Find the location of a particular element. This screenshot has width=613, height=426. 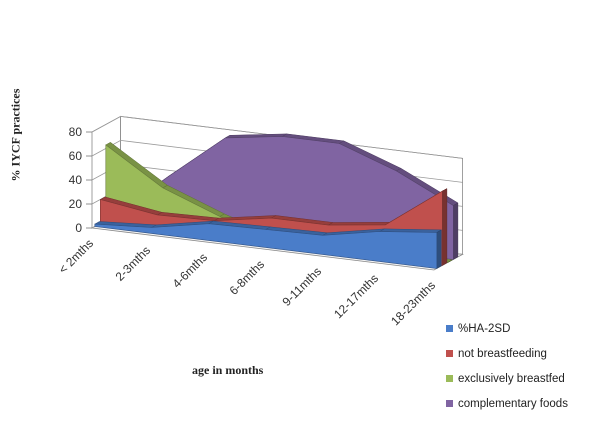

x-tick-label: 2-3mths is located at coordinates (133, 263).